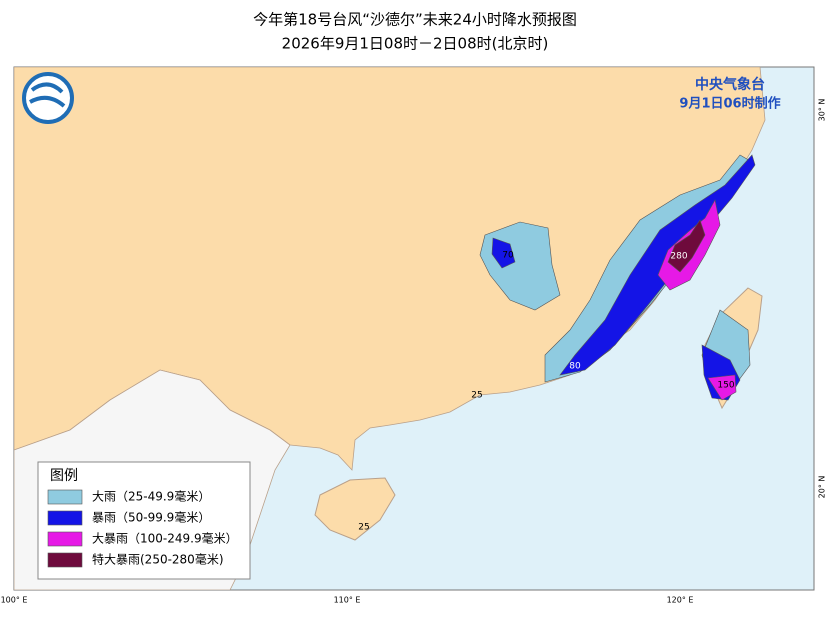 This screenshot has width=831, height=632. I want to click on map-label: 150, so click(725, 386).